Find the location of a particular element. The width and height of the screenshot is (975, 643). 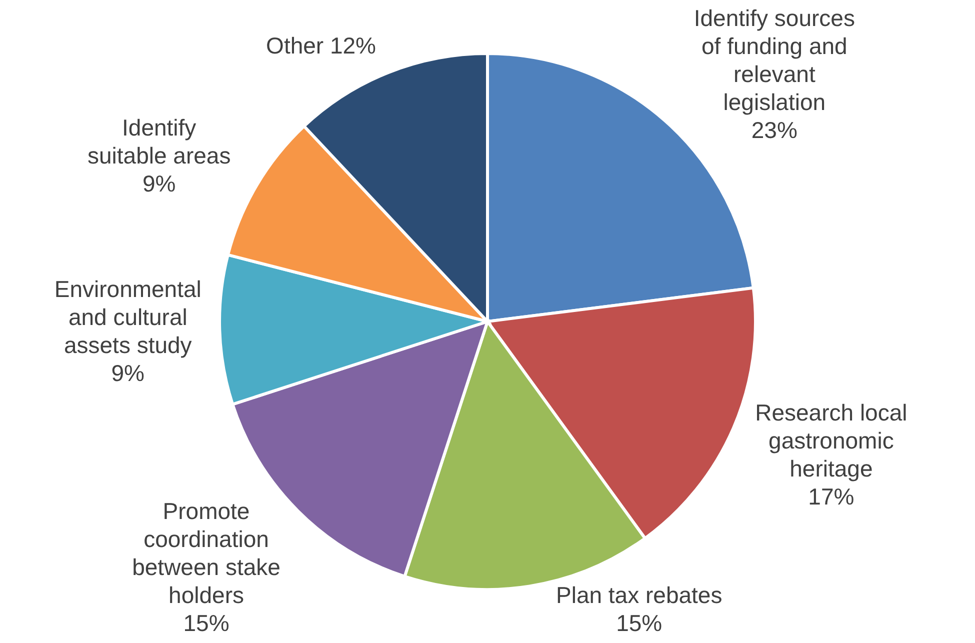

slice-label: Plan tax rebates is located at coordinates (639, 595).